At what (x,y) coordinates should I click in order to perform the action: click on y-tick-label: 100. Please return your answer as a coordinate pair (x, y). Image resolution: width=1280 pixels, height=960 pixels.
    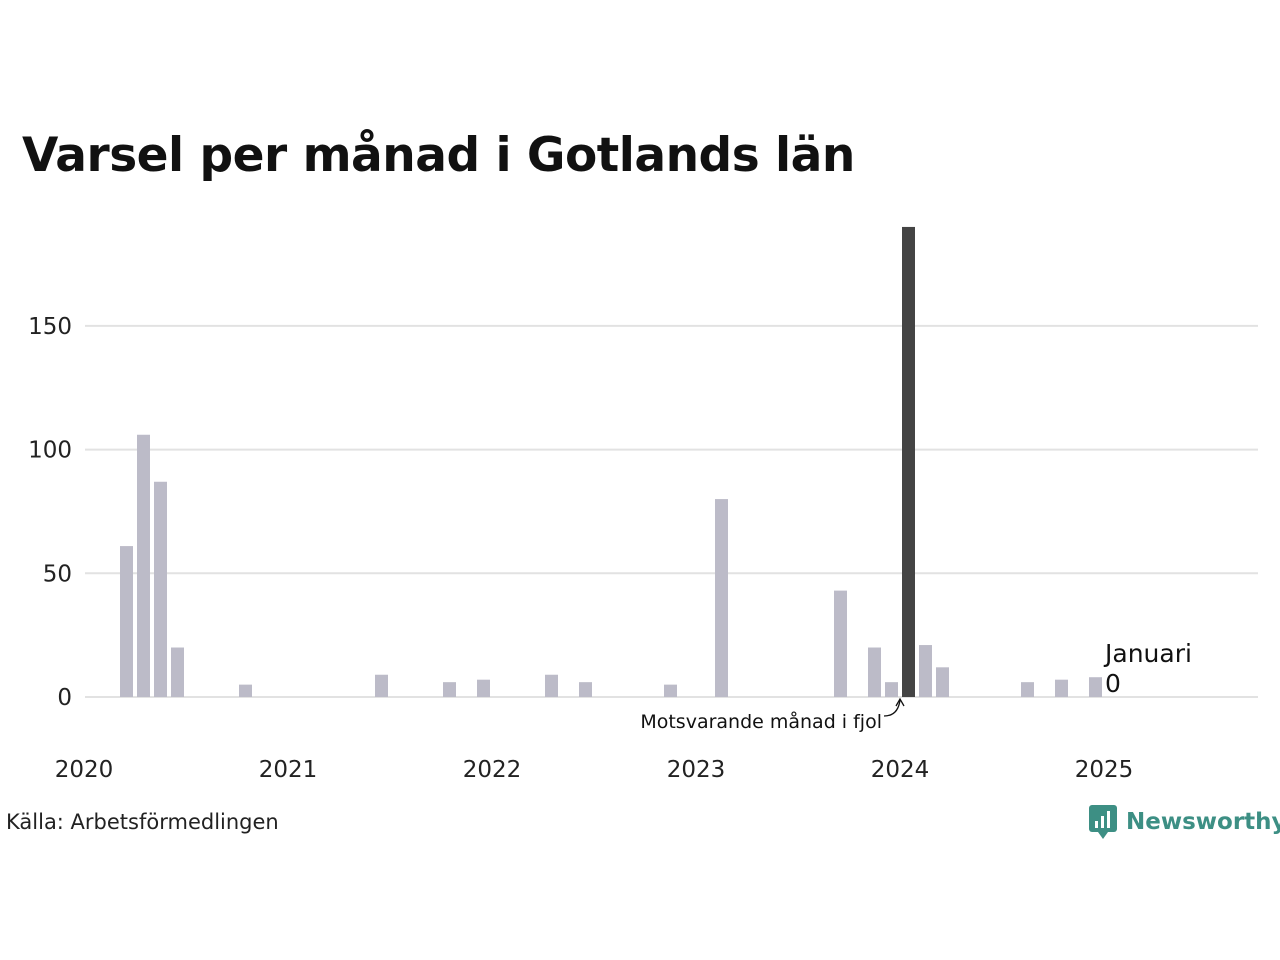
    Looking at the image, I should click on (50, 451).